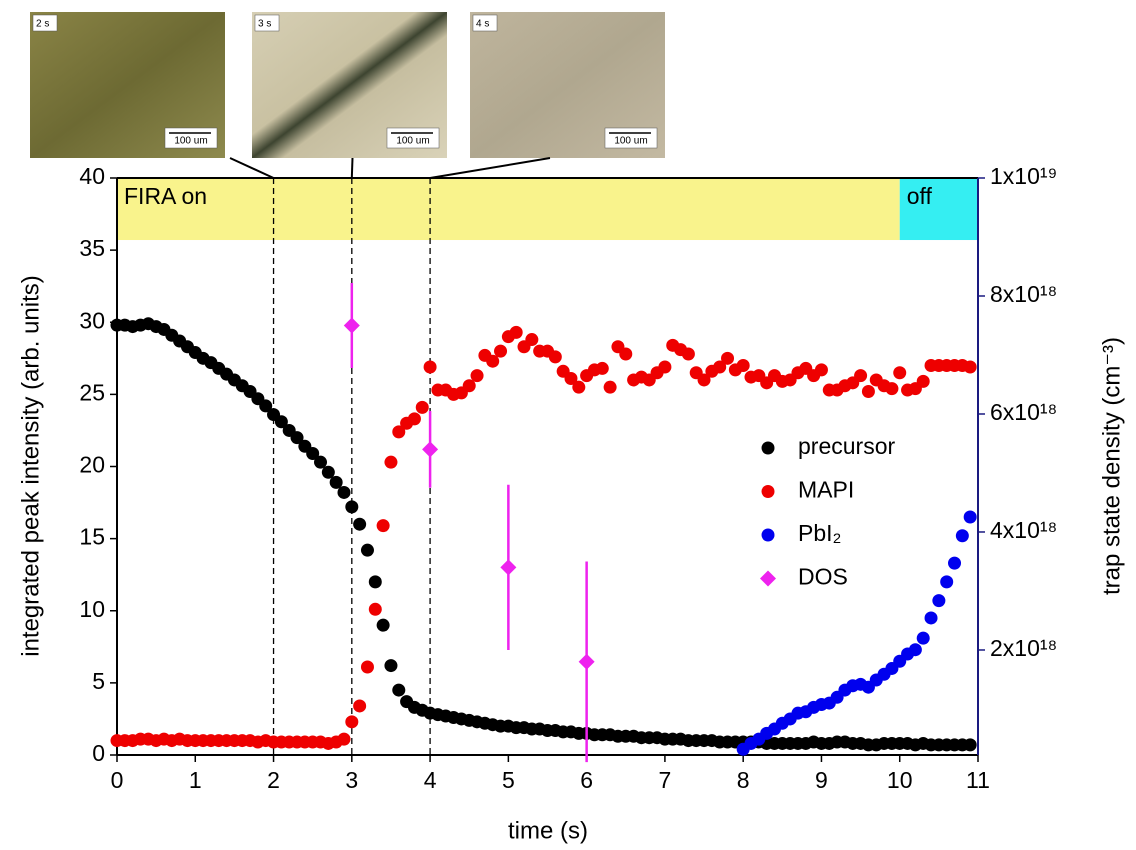 Image resolution: width=1136 pixels, height=850 pixels. Describe the element at coordinates (1023, 294) in the screenshot. I see `y2-tick-label: 8x10¹⁸` at that location.